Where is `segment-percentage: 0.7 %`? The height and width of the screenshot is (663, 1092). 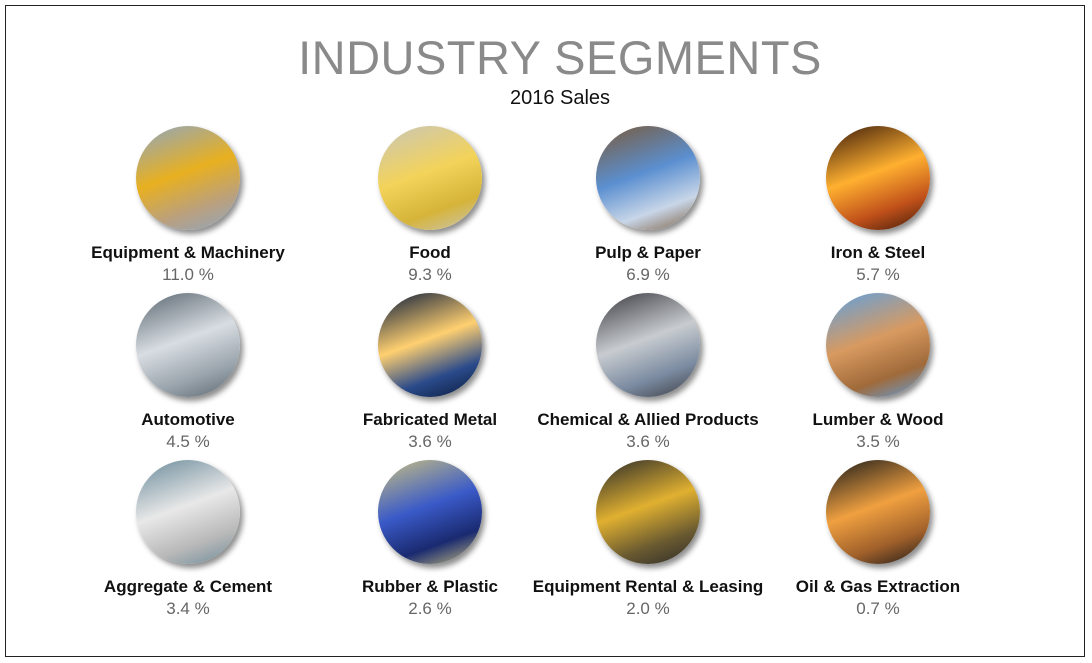
segment-percentage: 0.7 % is located at coordinates (878, 608).